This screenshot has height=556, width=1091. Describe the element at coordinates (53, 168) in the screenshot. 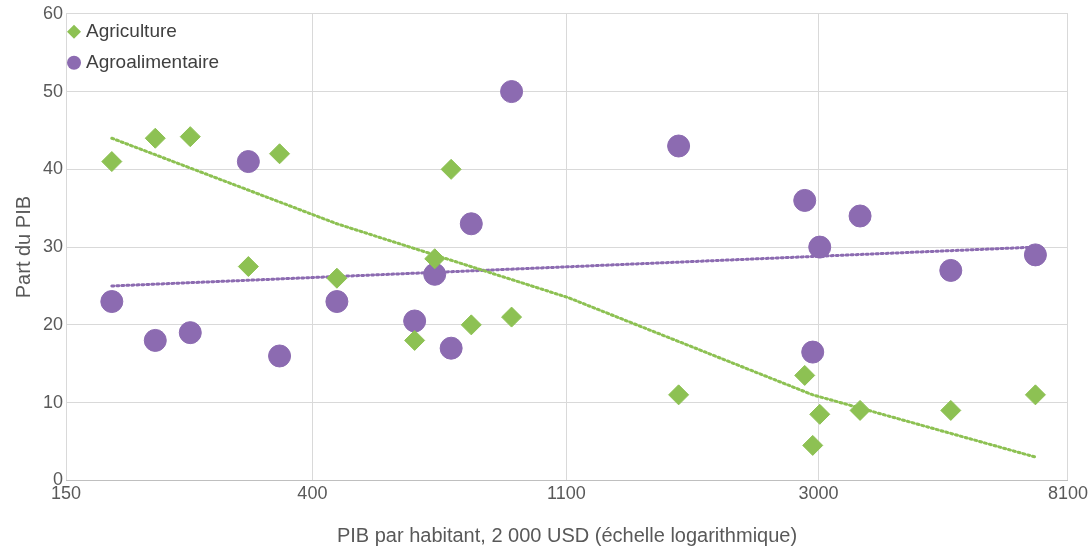

I see `y-tick-label: 40` at that location.